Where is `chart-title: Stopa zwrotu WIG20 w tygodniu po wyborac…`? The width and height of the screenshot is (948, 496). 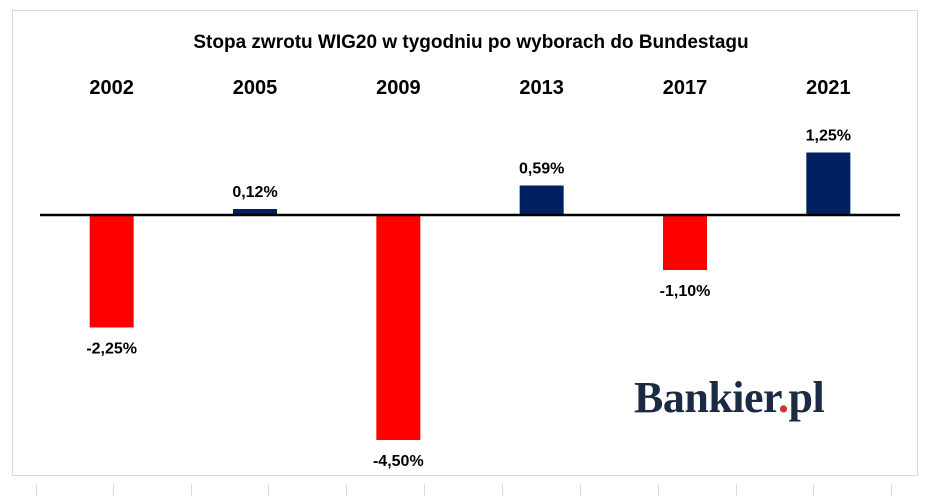 chart-title: Stopa zwrotu WIG20 w tygodniu po wyborac… is located at coordinates (470, 42).